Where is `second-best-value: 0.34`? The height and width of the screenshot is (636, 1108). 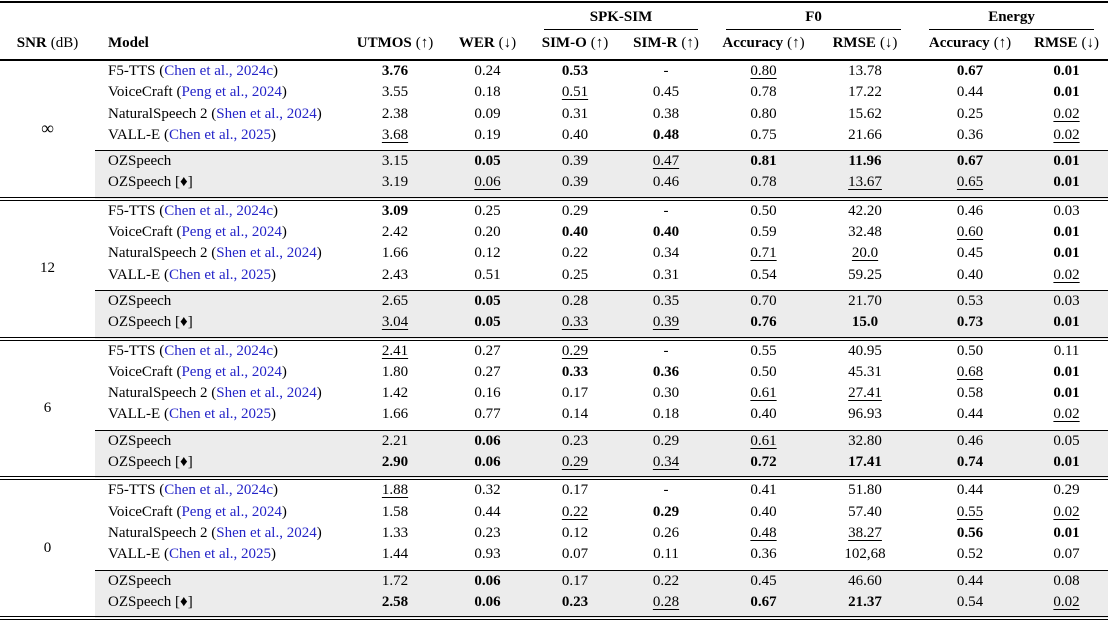
second-best-value: 0.34 is located at coordinates (666, 462).